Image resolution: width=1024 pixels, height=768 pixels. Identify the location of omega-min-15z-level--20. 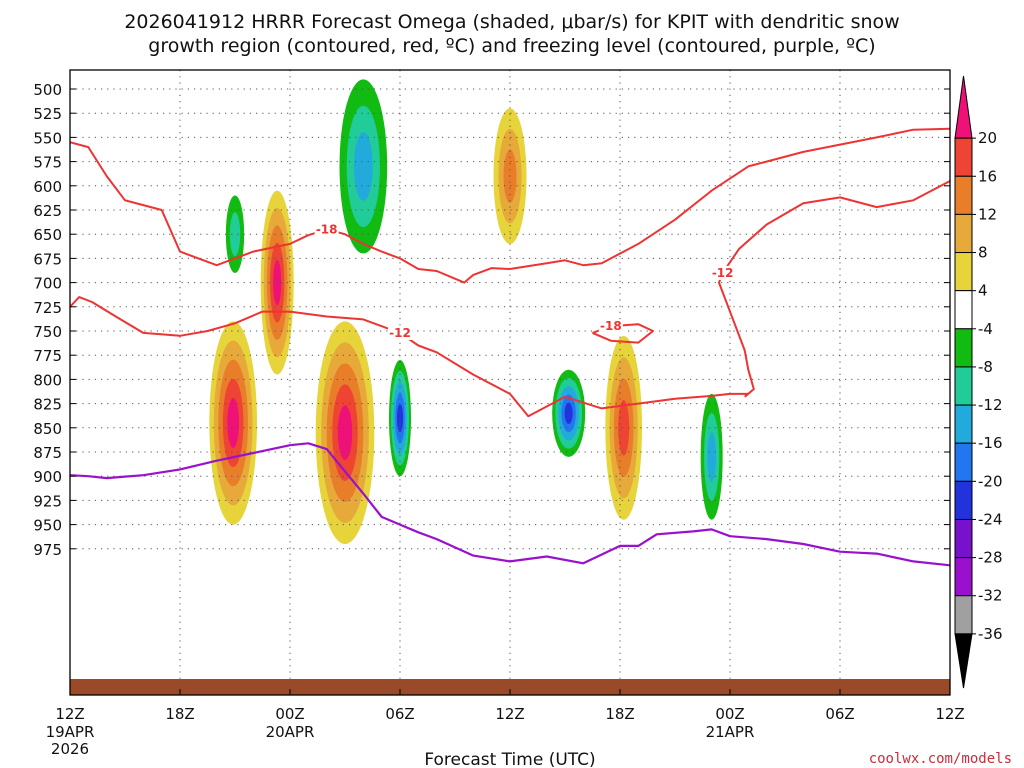
(568, 413).